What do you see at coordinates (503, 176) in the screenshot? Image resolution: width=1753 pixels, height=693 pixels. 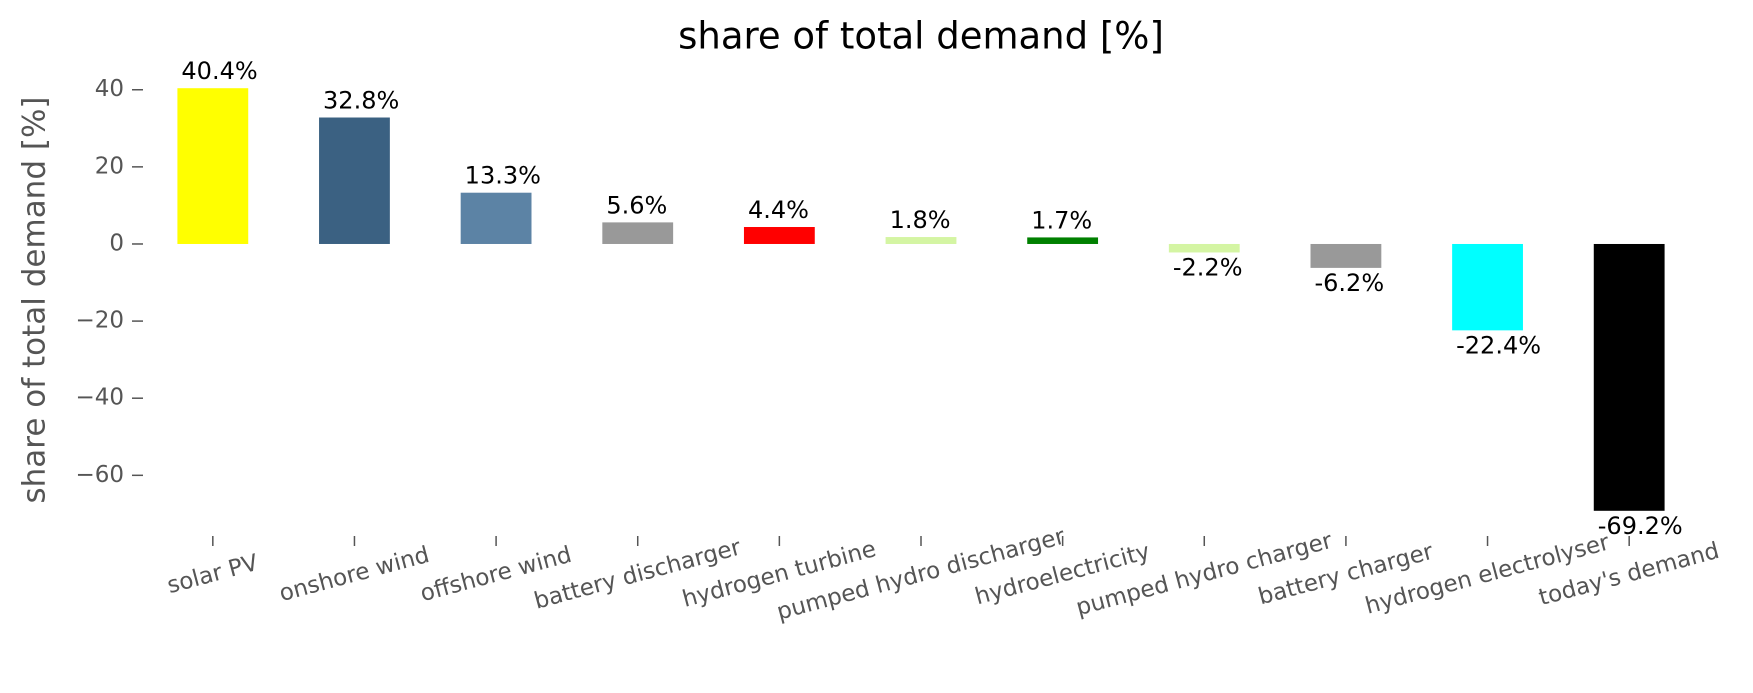 I see `value-label: 13.3%` at bounding box center [503, 176].